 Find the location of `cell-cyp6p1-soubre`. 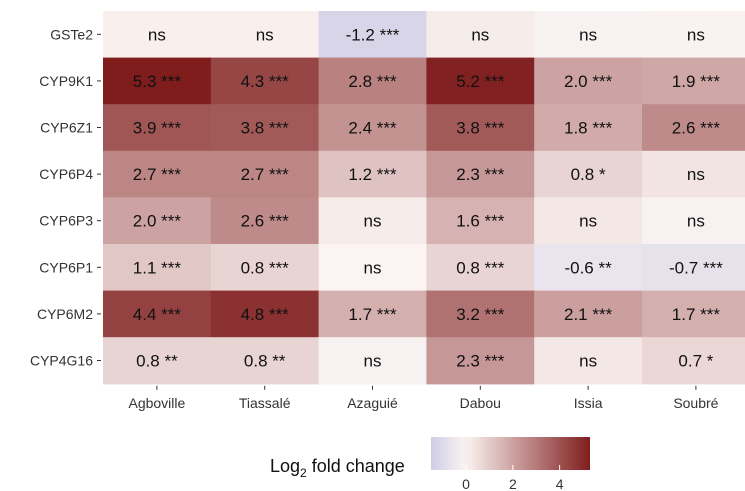

cell-cyp6p1-soubre is located at coordinates (693, 268).